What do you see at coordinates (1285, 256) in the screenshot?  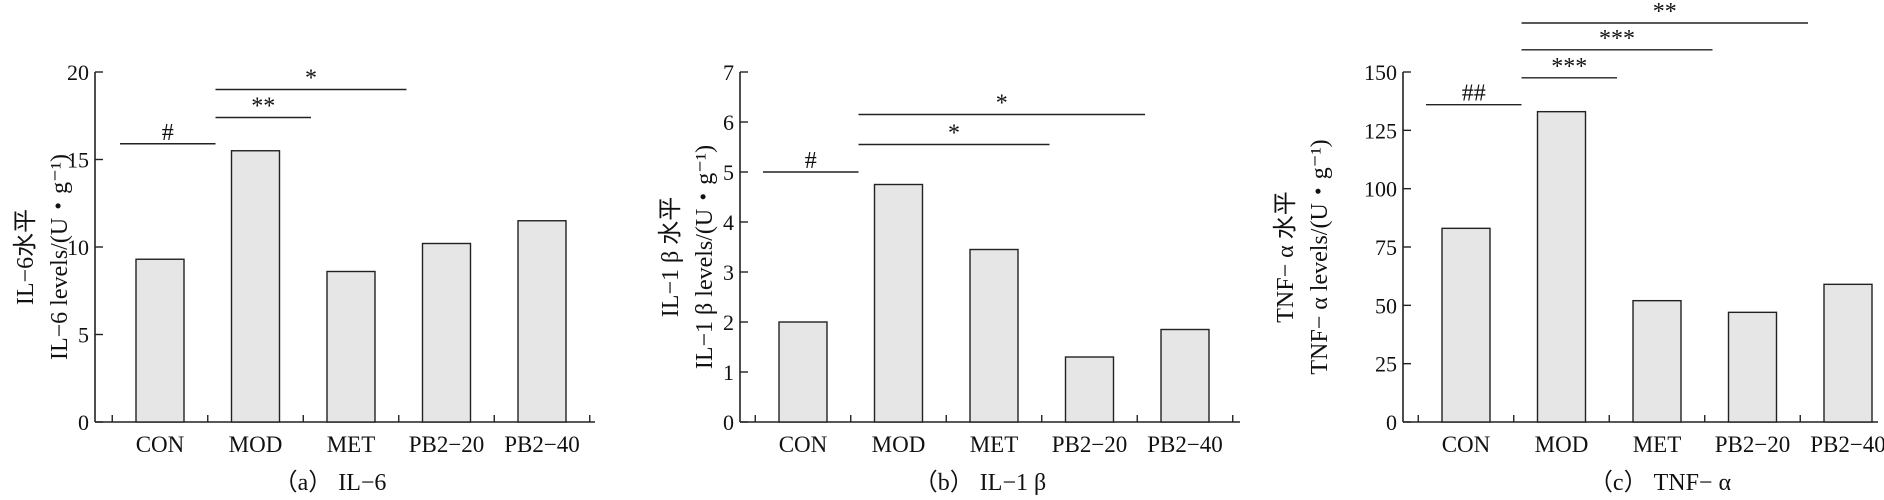 I see `y-axis-label: TNF− α 水平` at bounding box center [1285, 256].